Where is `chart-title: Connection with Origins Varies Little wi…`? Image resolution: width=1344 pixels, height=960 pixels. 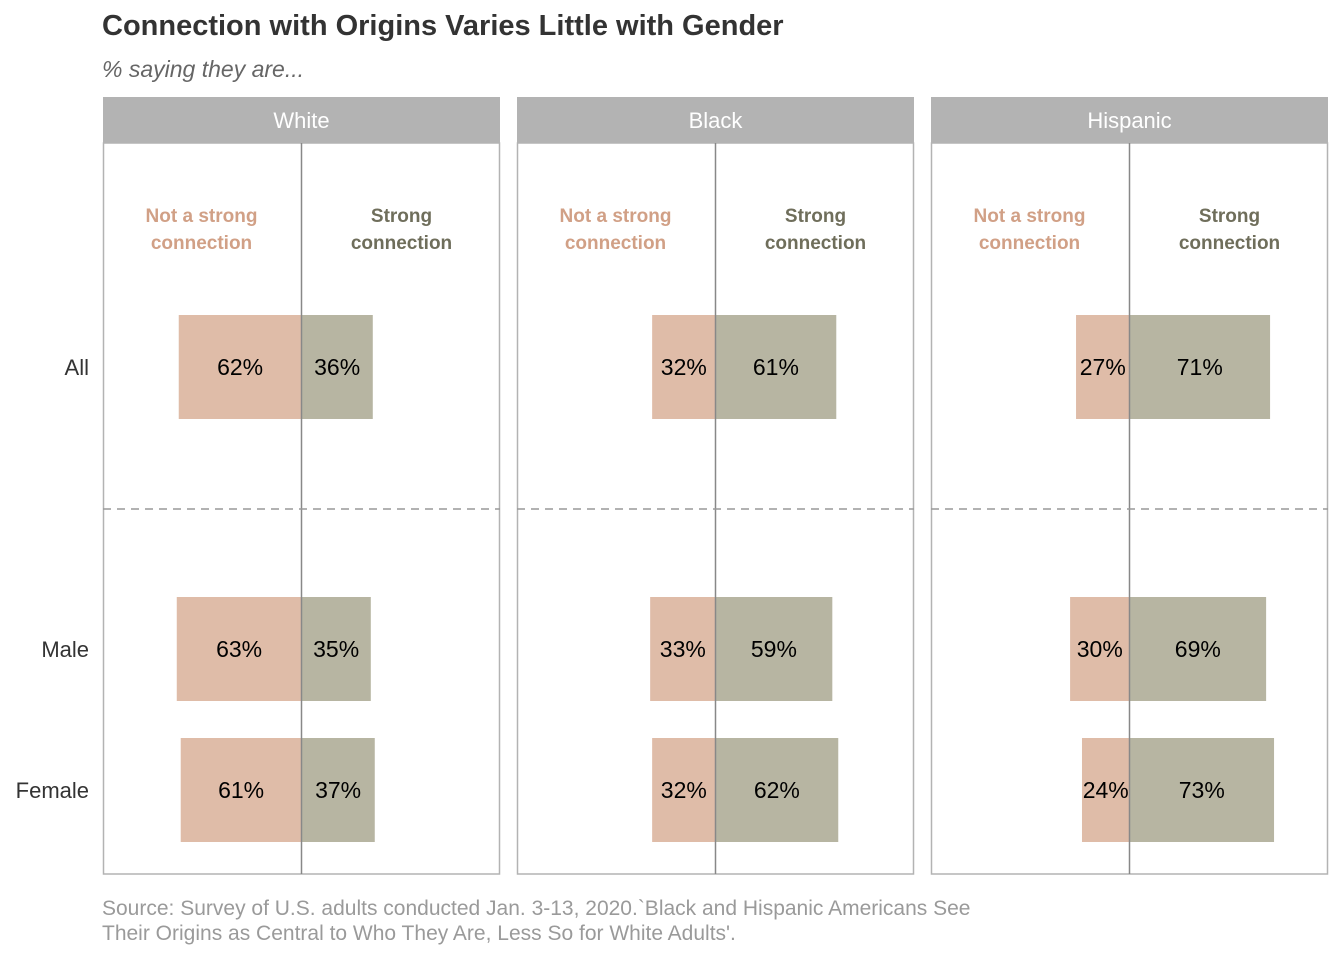 chart-title: Connection with Origins Varies Little wi… is located at coordinates (443, 26).